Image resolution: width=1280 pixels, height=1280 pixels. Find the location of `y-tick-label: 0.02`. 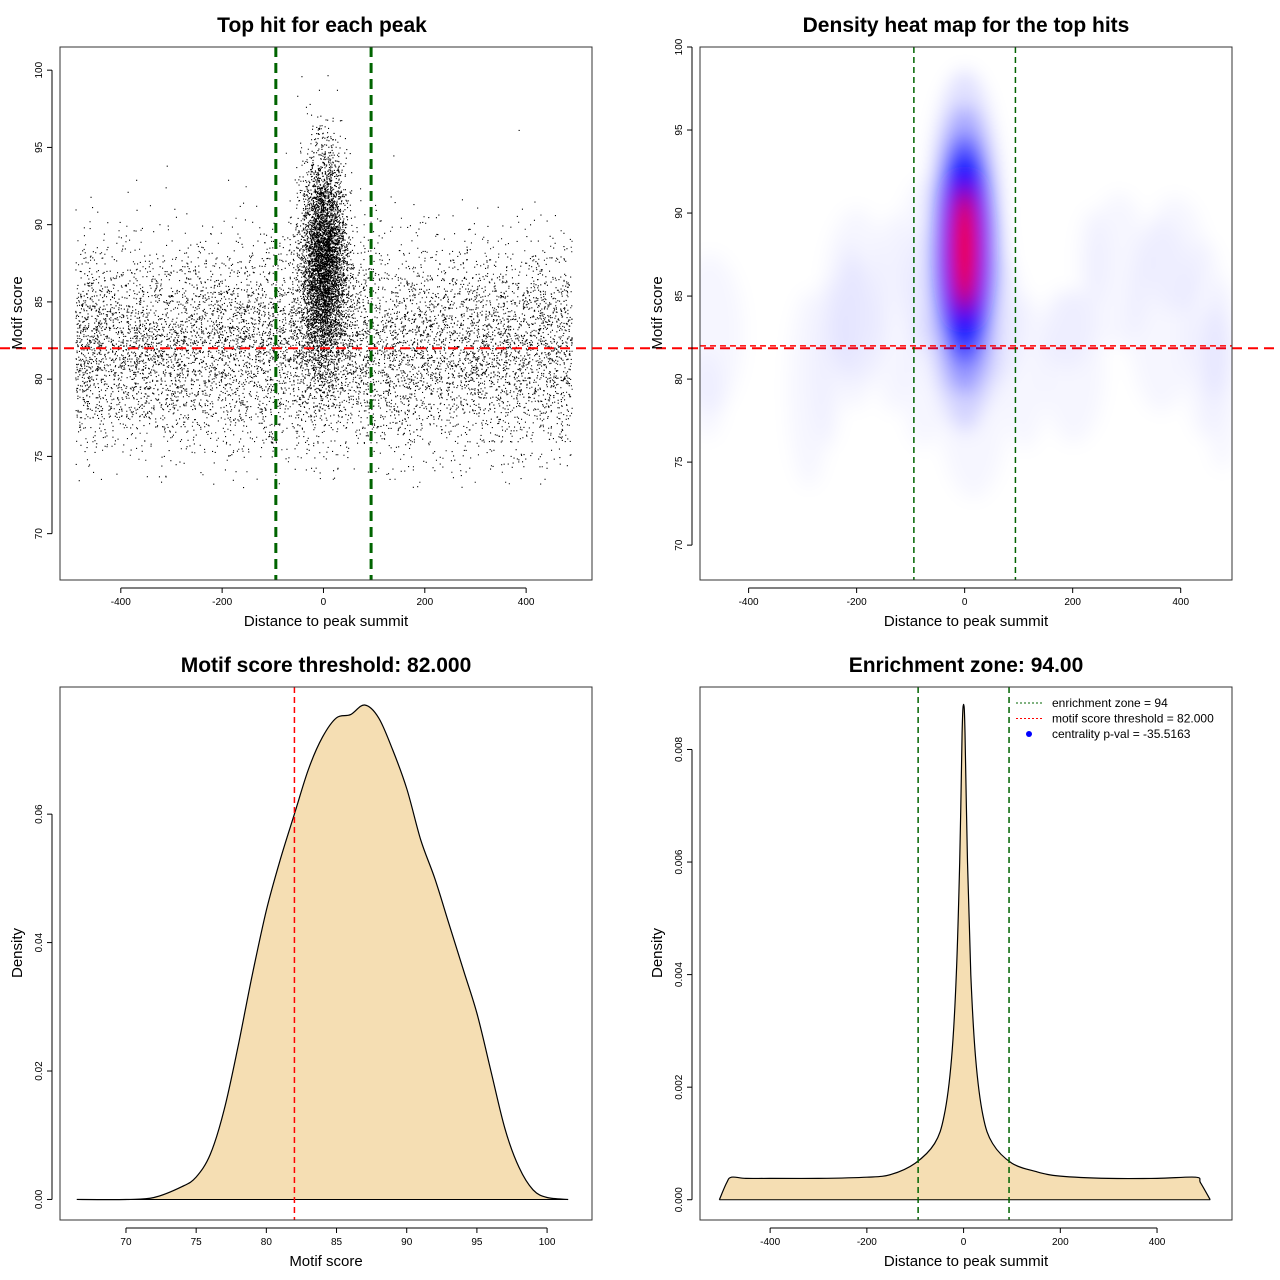

y-tick-label: 0.02 is located at coordinates (39, 1071).